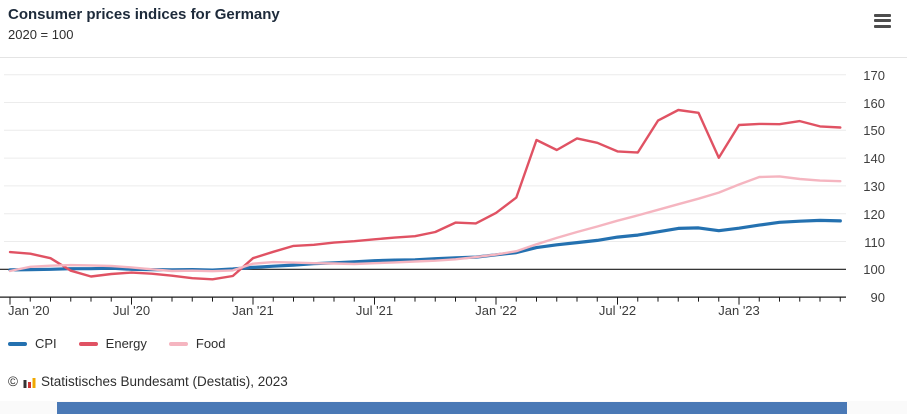 This screenshot has width=907, height=414. I want to click on menu-button, so click(882, 20).